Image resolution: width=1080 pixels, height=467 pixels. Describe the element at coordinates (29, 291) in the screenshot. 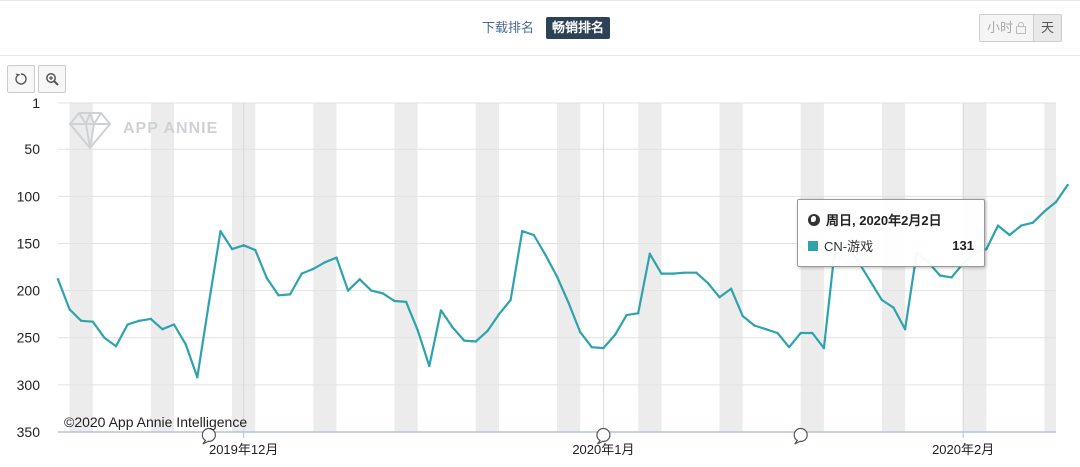

I see `y-tick-label: 200` at that location.